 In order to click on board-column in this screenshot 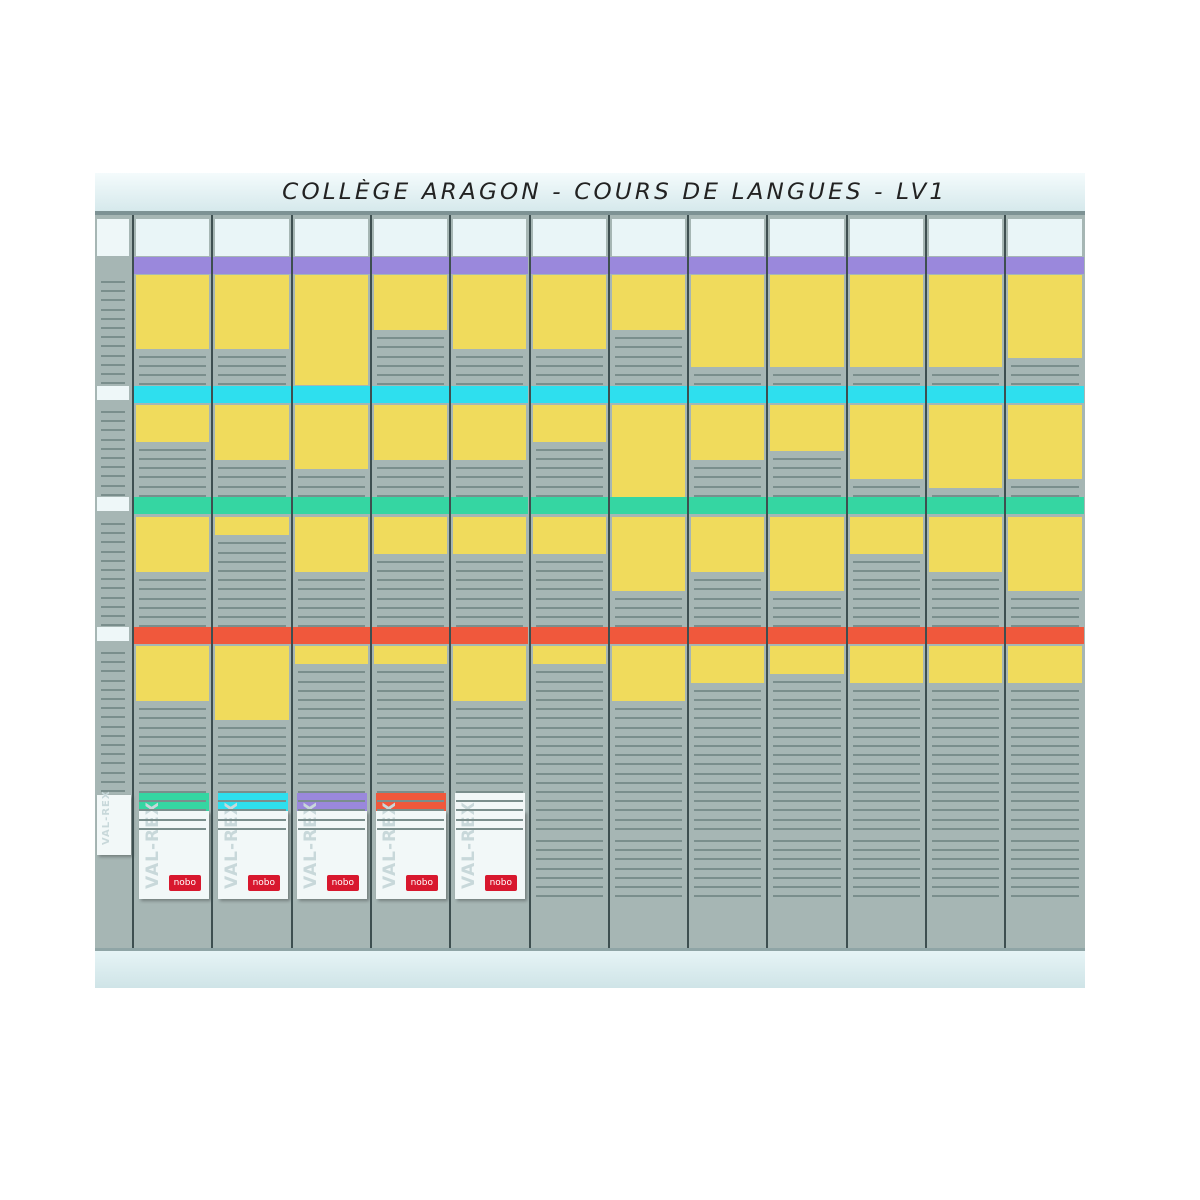, I will do `click(251, 581)`.